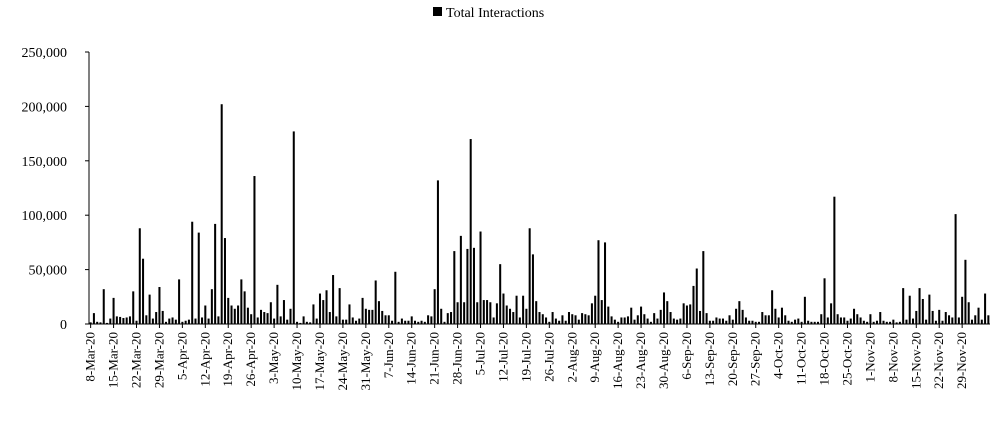 This screenshot has width=1000, height=426. Describe the element at coordinates (778, 355) in the screenshot. I see `x-tick-label: 4-Oct-20` at that location.